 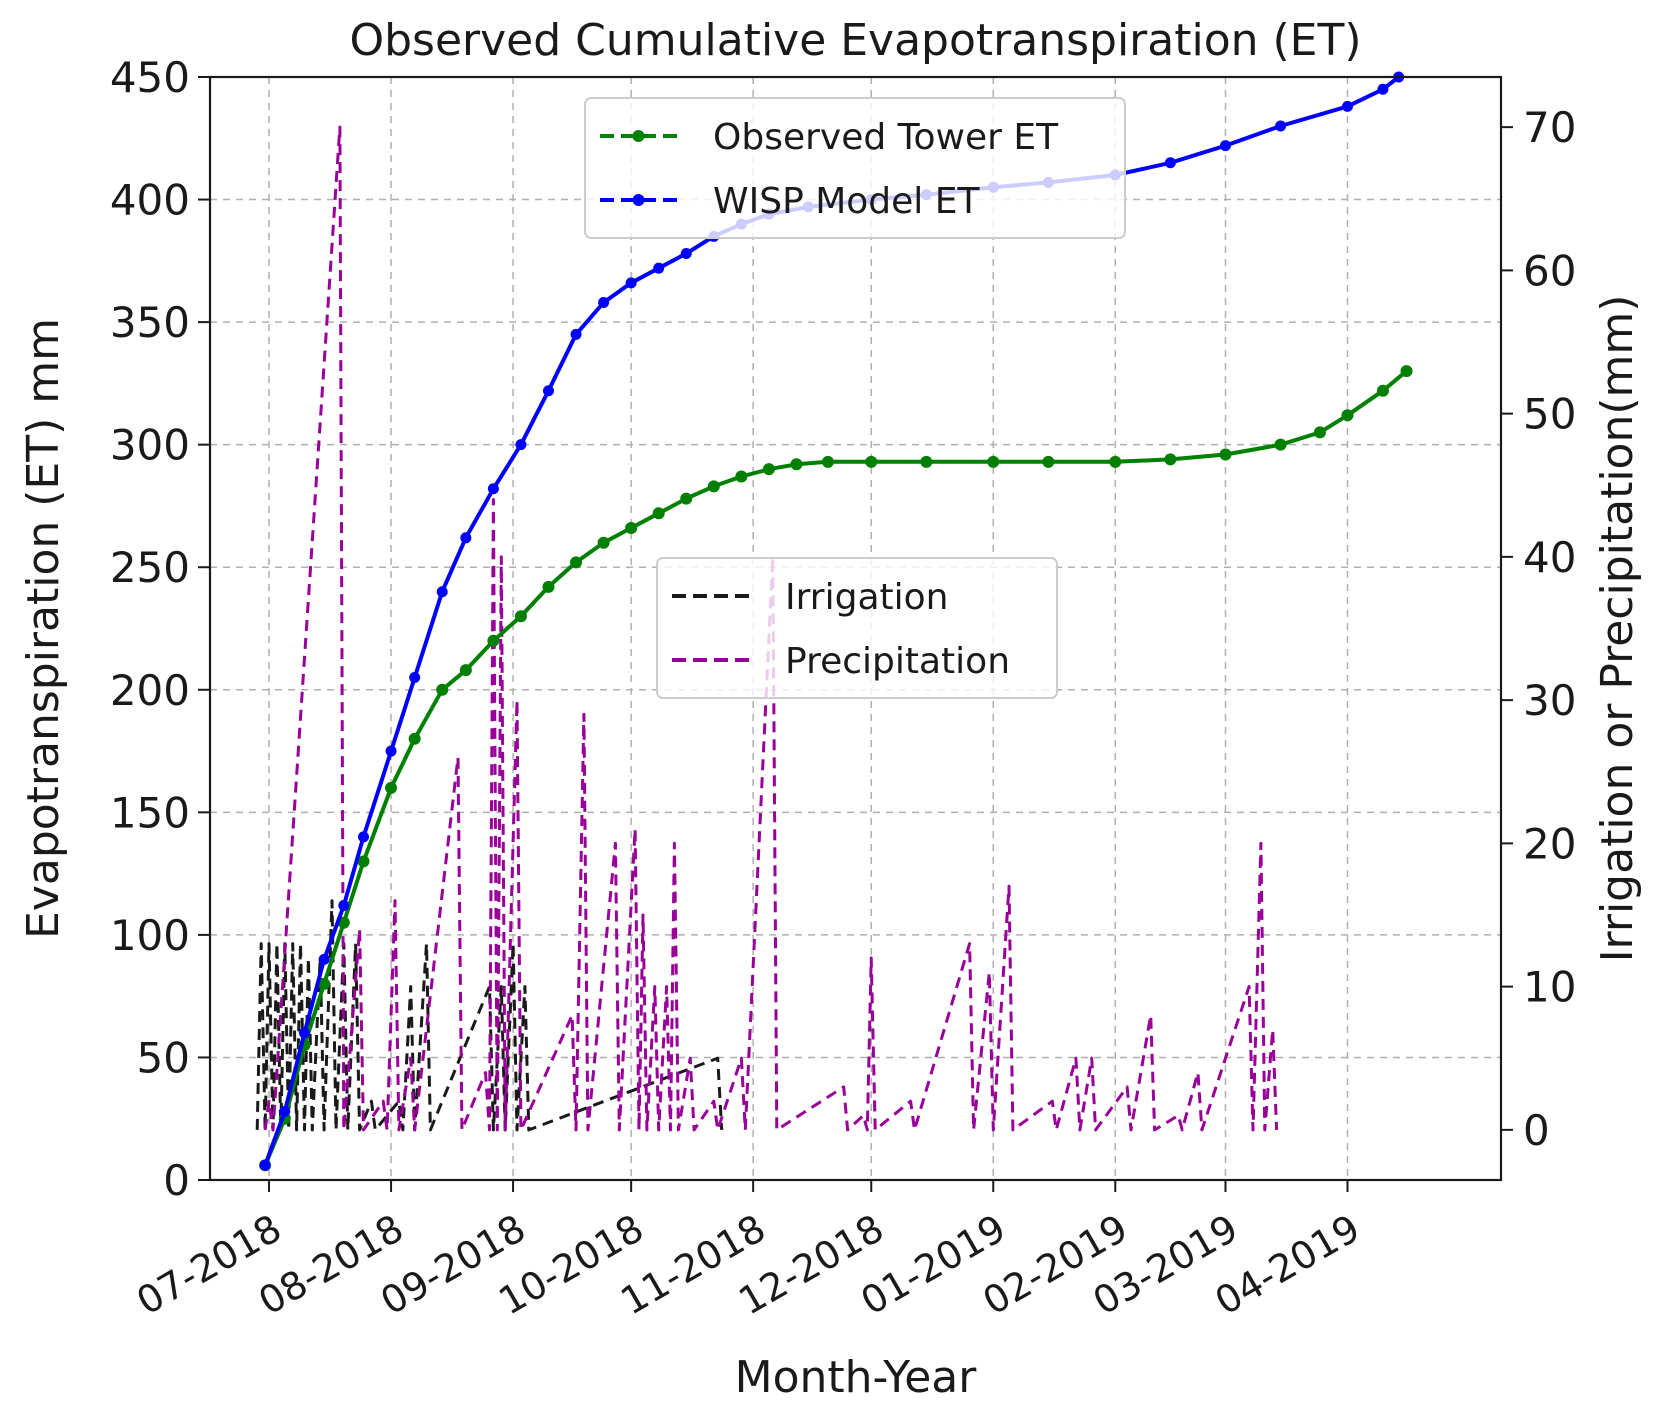 I want to click on y2-tick-label: 10, so click(x=1549, y=987).